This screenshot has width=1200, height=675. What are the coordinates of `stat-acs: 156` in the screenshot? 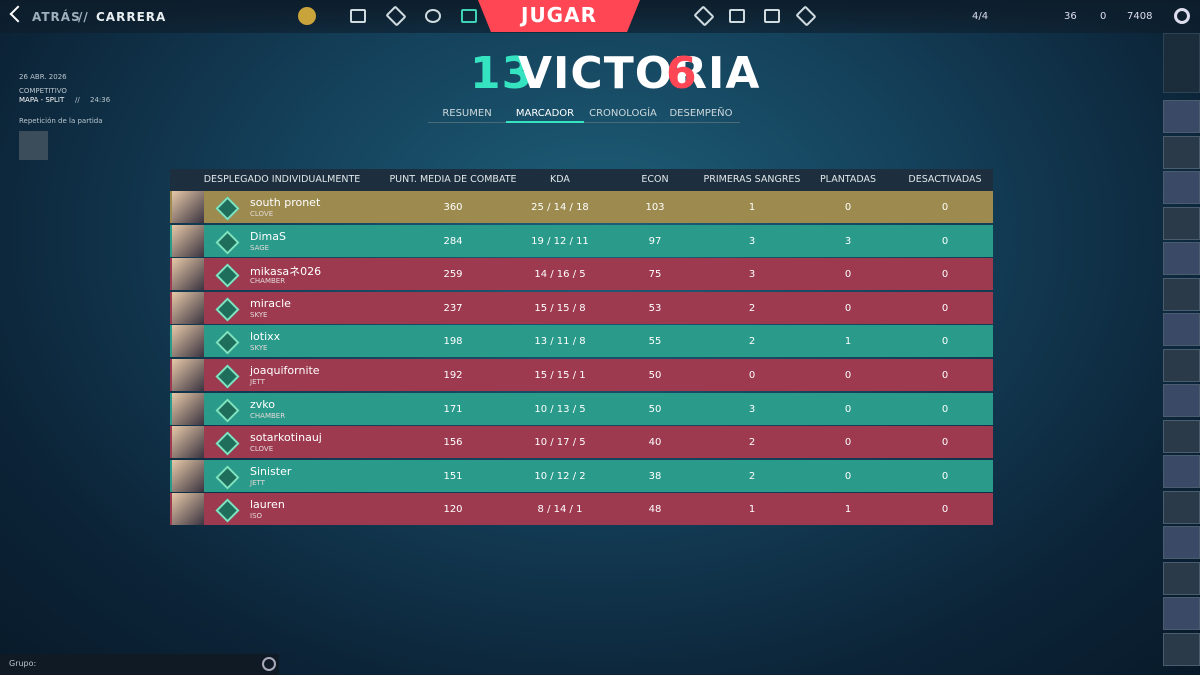 It's located at (453, 443).